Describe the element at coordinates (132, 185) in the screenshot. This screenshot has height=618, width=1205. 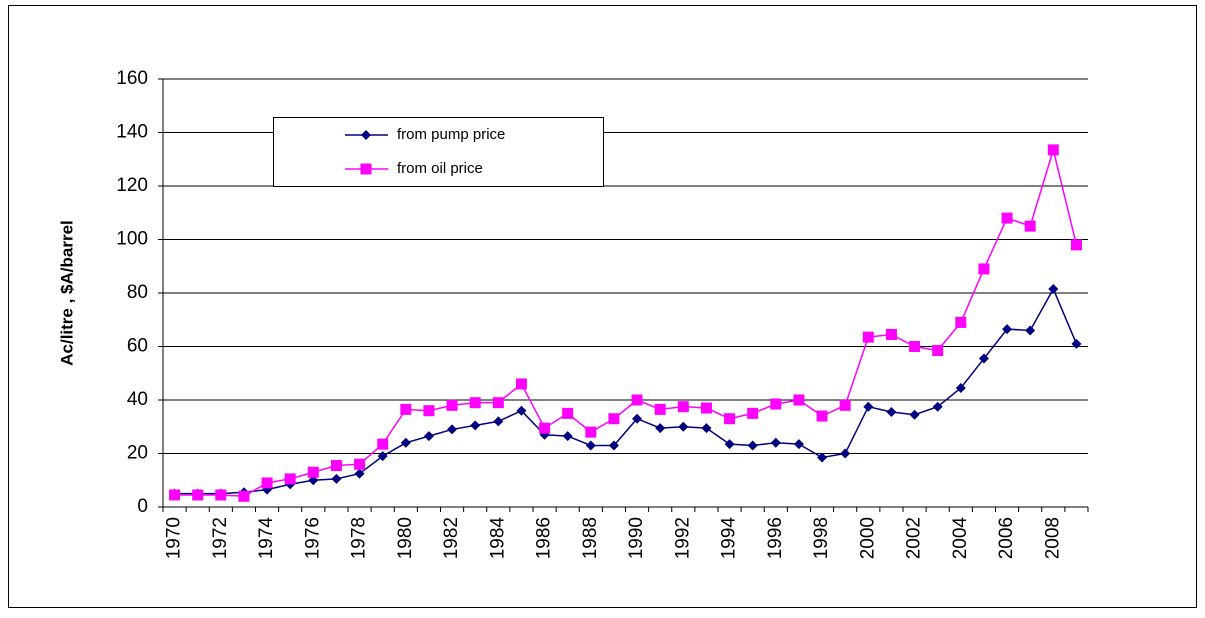
I see `y-tick-label: 120` at that location.